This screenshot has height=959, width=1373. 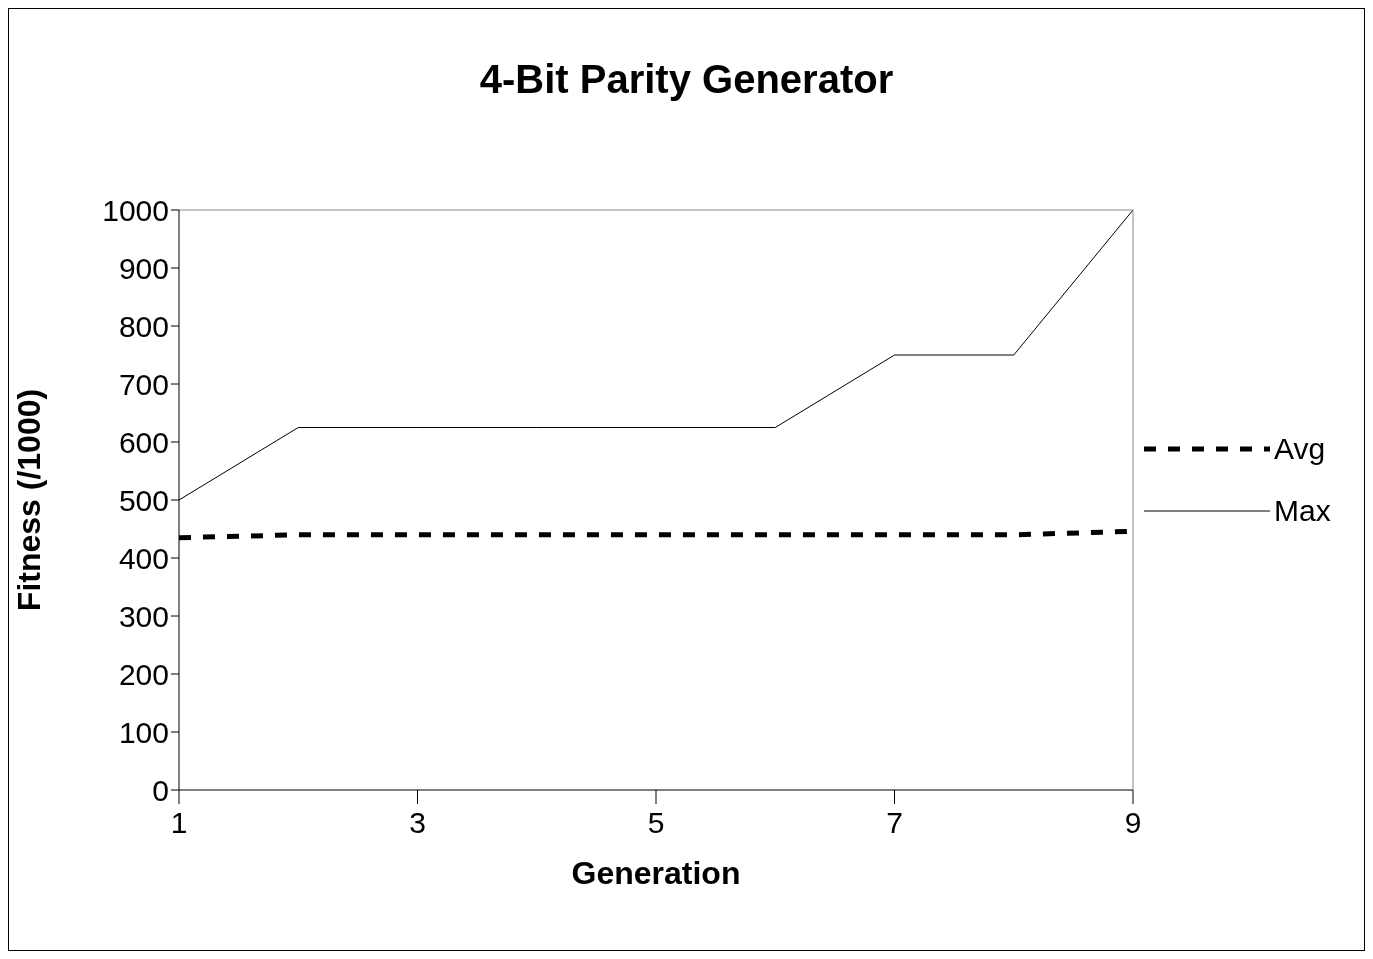 What do you see at coordinates (686, 79) in the screenshot?
I see `chart-title: 4-Bit Parity Generator` at bounding box center [686, 79].